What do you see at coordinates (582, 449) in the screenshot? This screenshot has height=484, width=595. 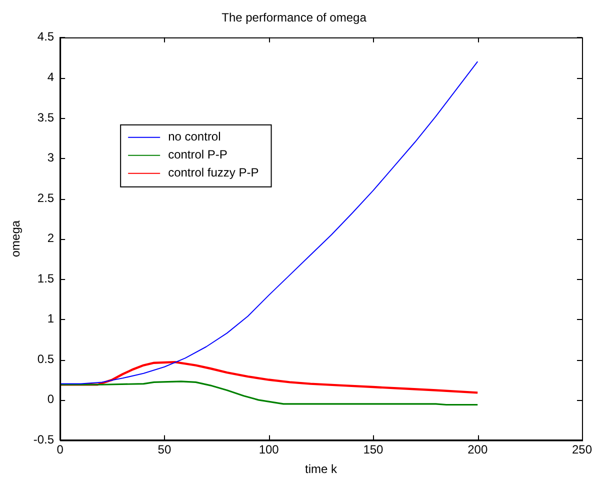 I see `x-tick-label: 250` at bounding box center [582, 449].